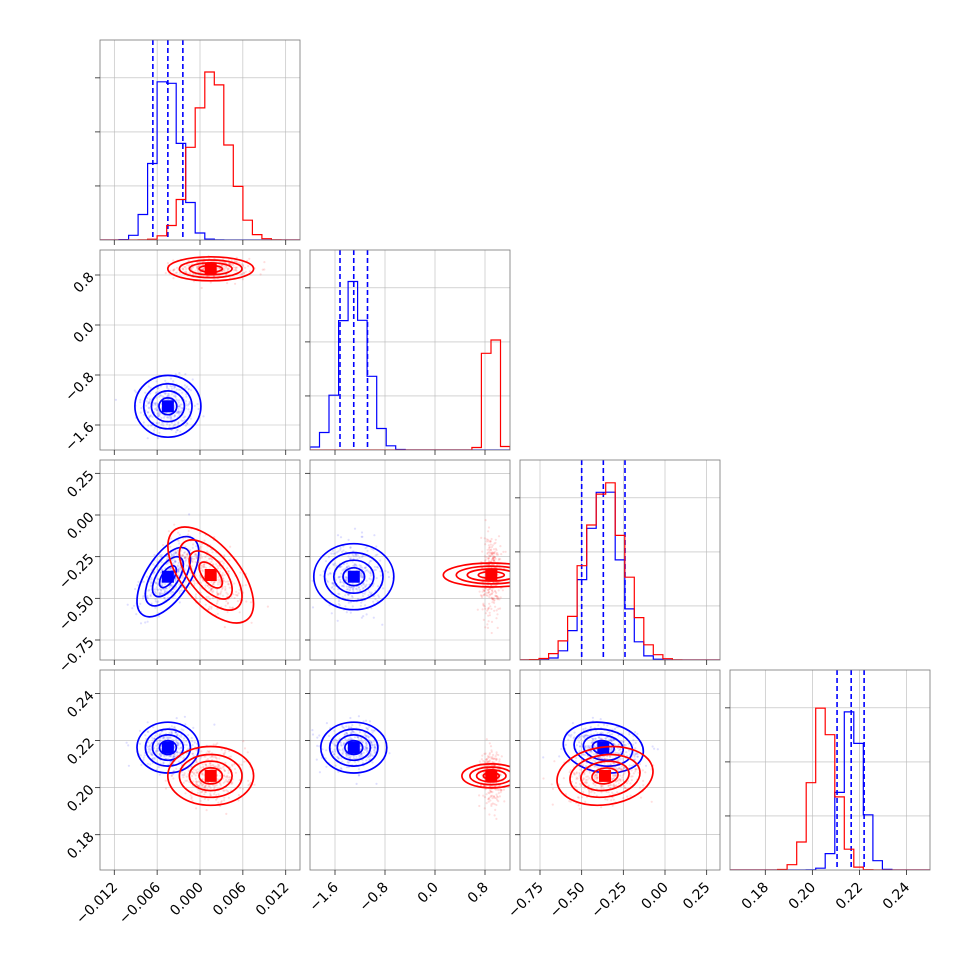 This screenshot has width=970, height=970. I want to click on panel-1-0: −1.6 −0.8 0.0 0.8, so click(181, 352).